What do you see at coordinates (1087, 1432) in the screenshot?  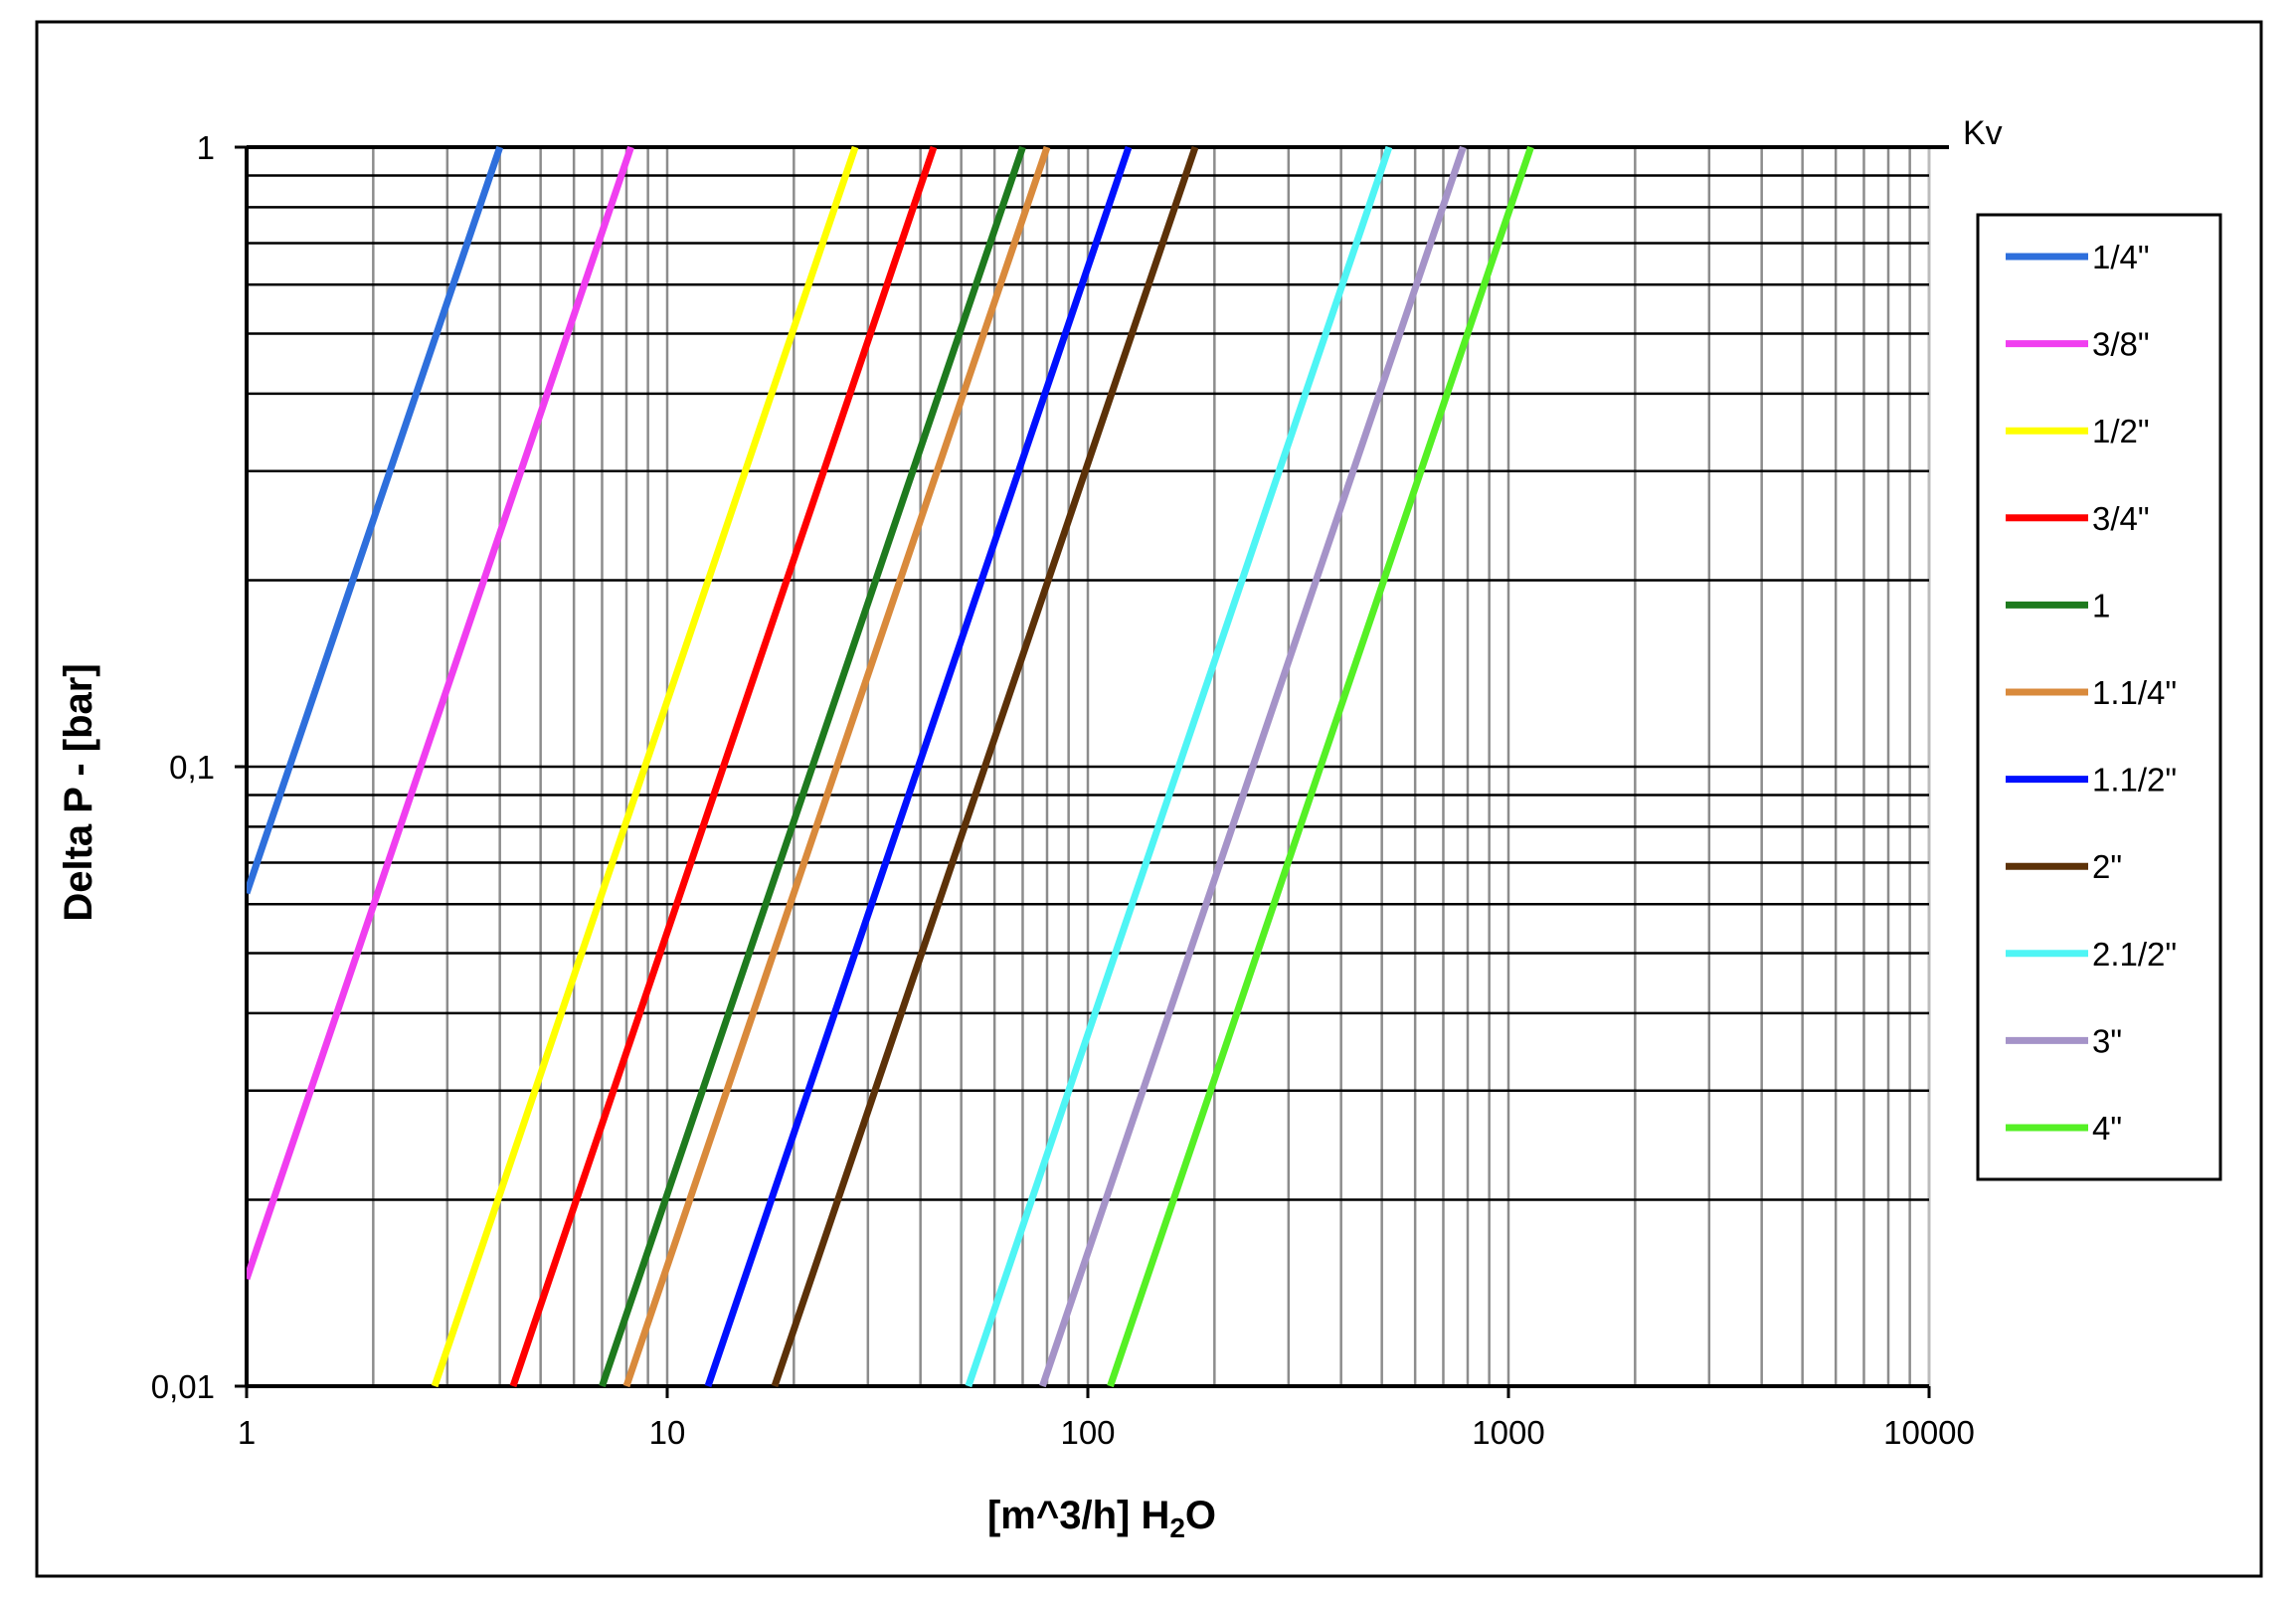 I see `x-tick-label: 100` at bounding box center [1087, 1432].